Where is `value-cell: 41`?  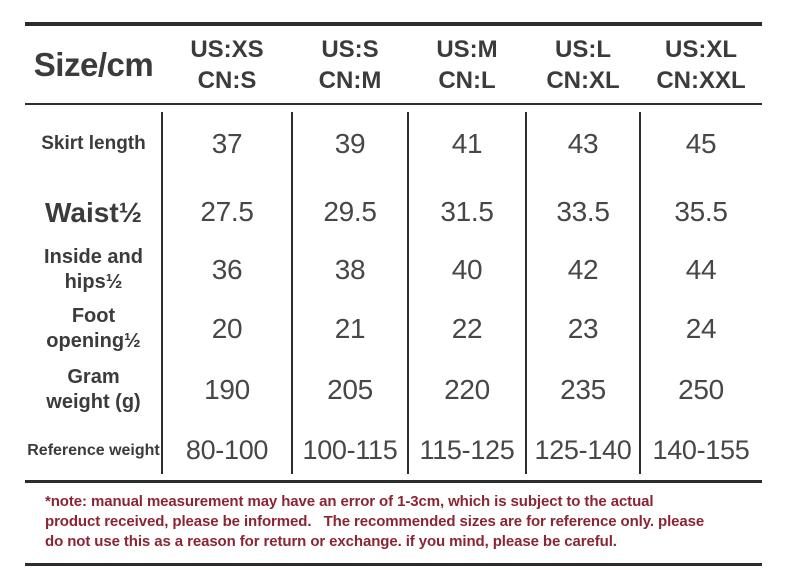
value-cell: 41 is located at coordinates (467, 143).